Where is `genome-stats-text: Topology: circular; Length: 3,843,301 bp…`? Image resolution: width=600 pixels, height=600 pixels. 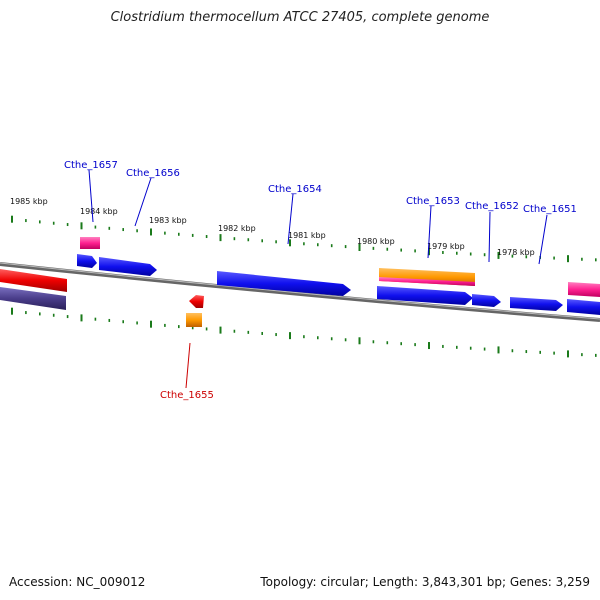 genome-stats-text: Topology: circular; Length: 3,843,301 bp… is located at coordinates (425, 582).